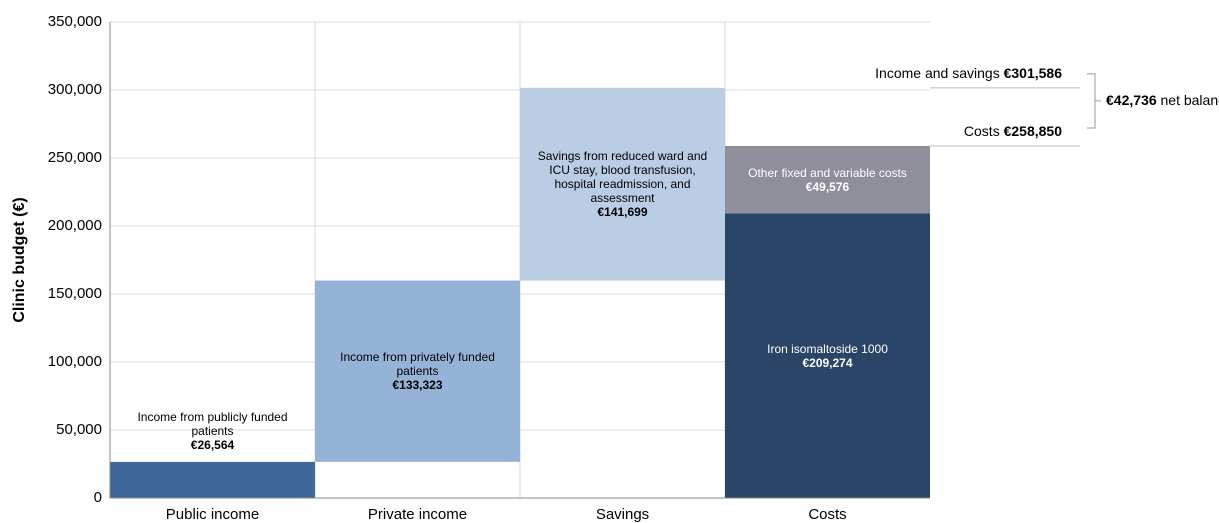 This screenshot has width=1219, height=523. What do you see at coordinates (1190, 100) in the screenshot?
I see `net-balance-label: net balance` at bounding box center [1190, 100].